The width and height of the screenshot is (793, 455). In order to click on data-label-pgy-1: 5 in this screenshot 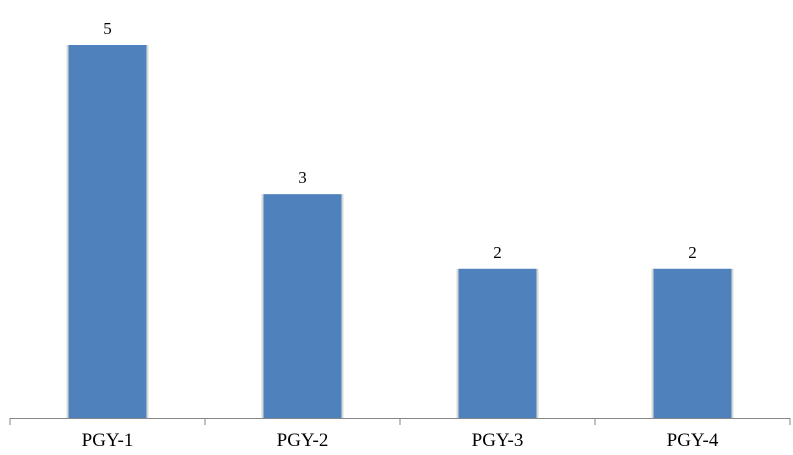, I will do `click(107, 28)`.